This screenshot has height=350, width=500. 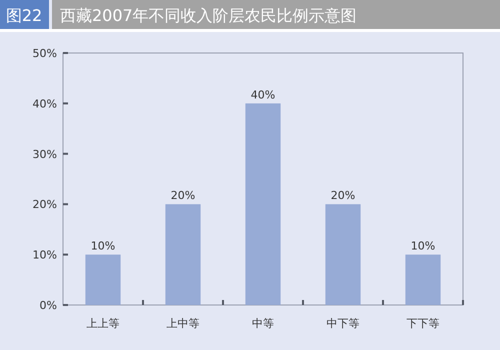 What do you see at coordinates (208, 15) in the screenshot?
I see `chart-title: 西藏2007年不同收入阶层农民比例示意图` at bounding box center [208, 15].